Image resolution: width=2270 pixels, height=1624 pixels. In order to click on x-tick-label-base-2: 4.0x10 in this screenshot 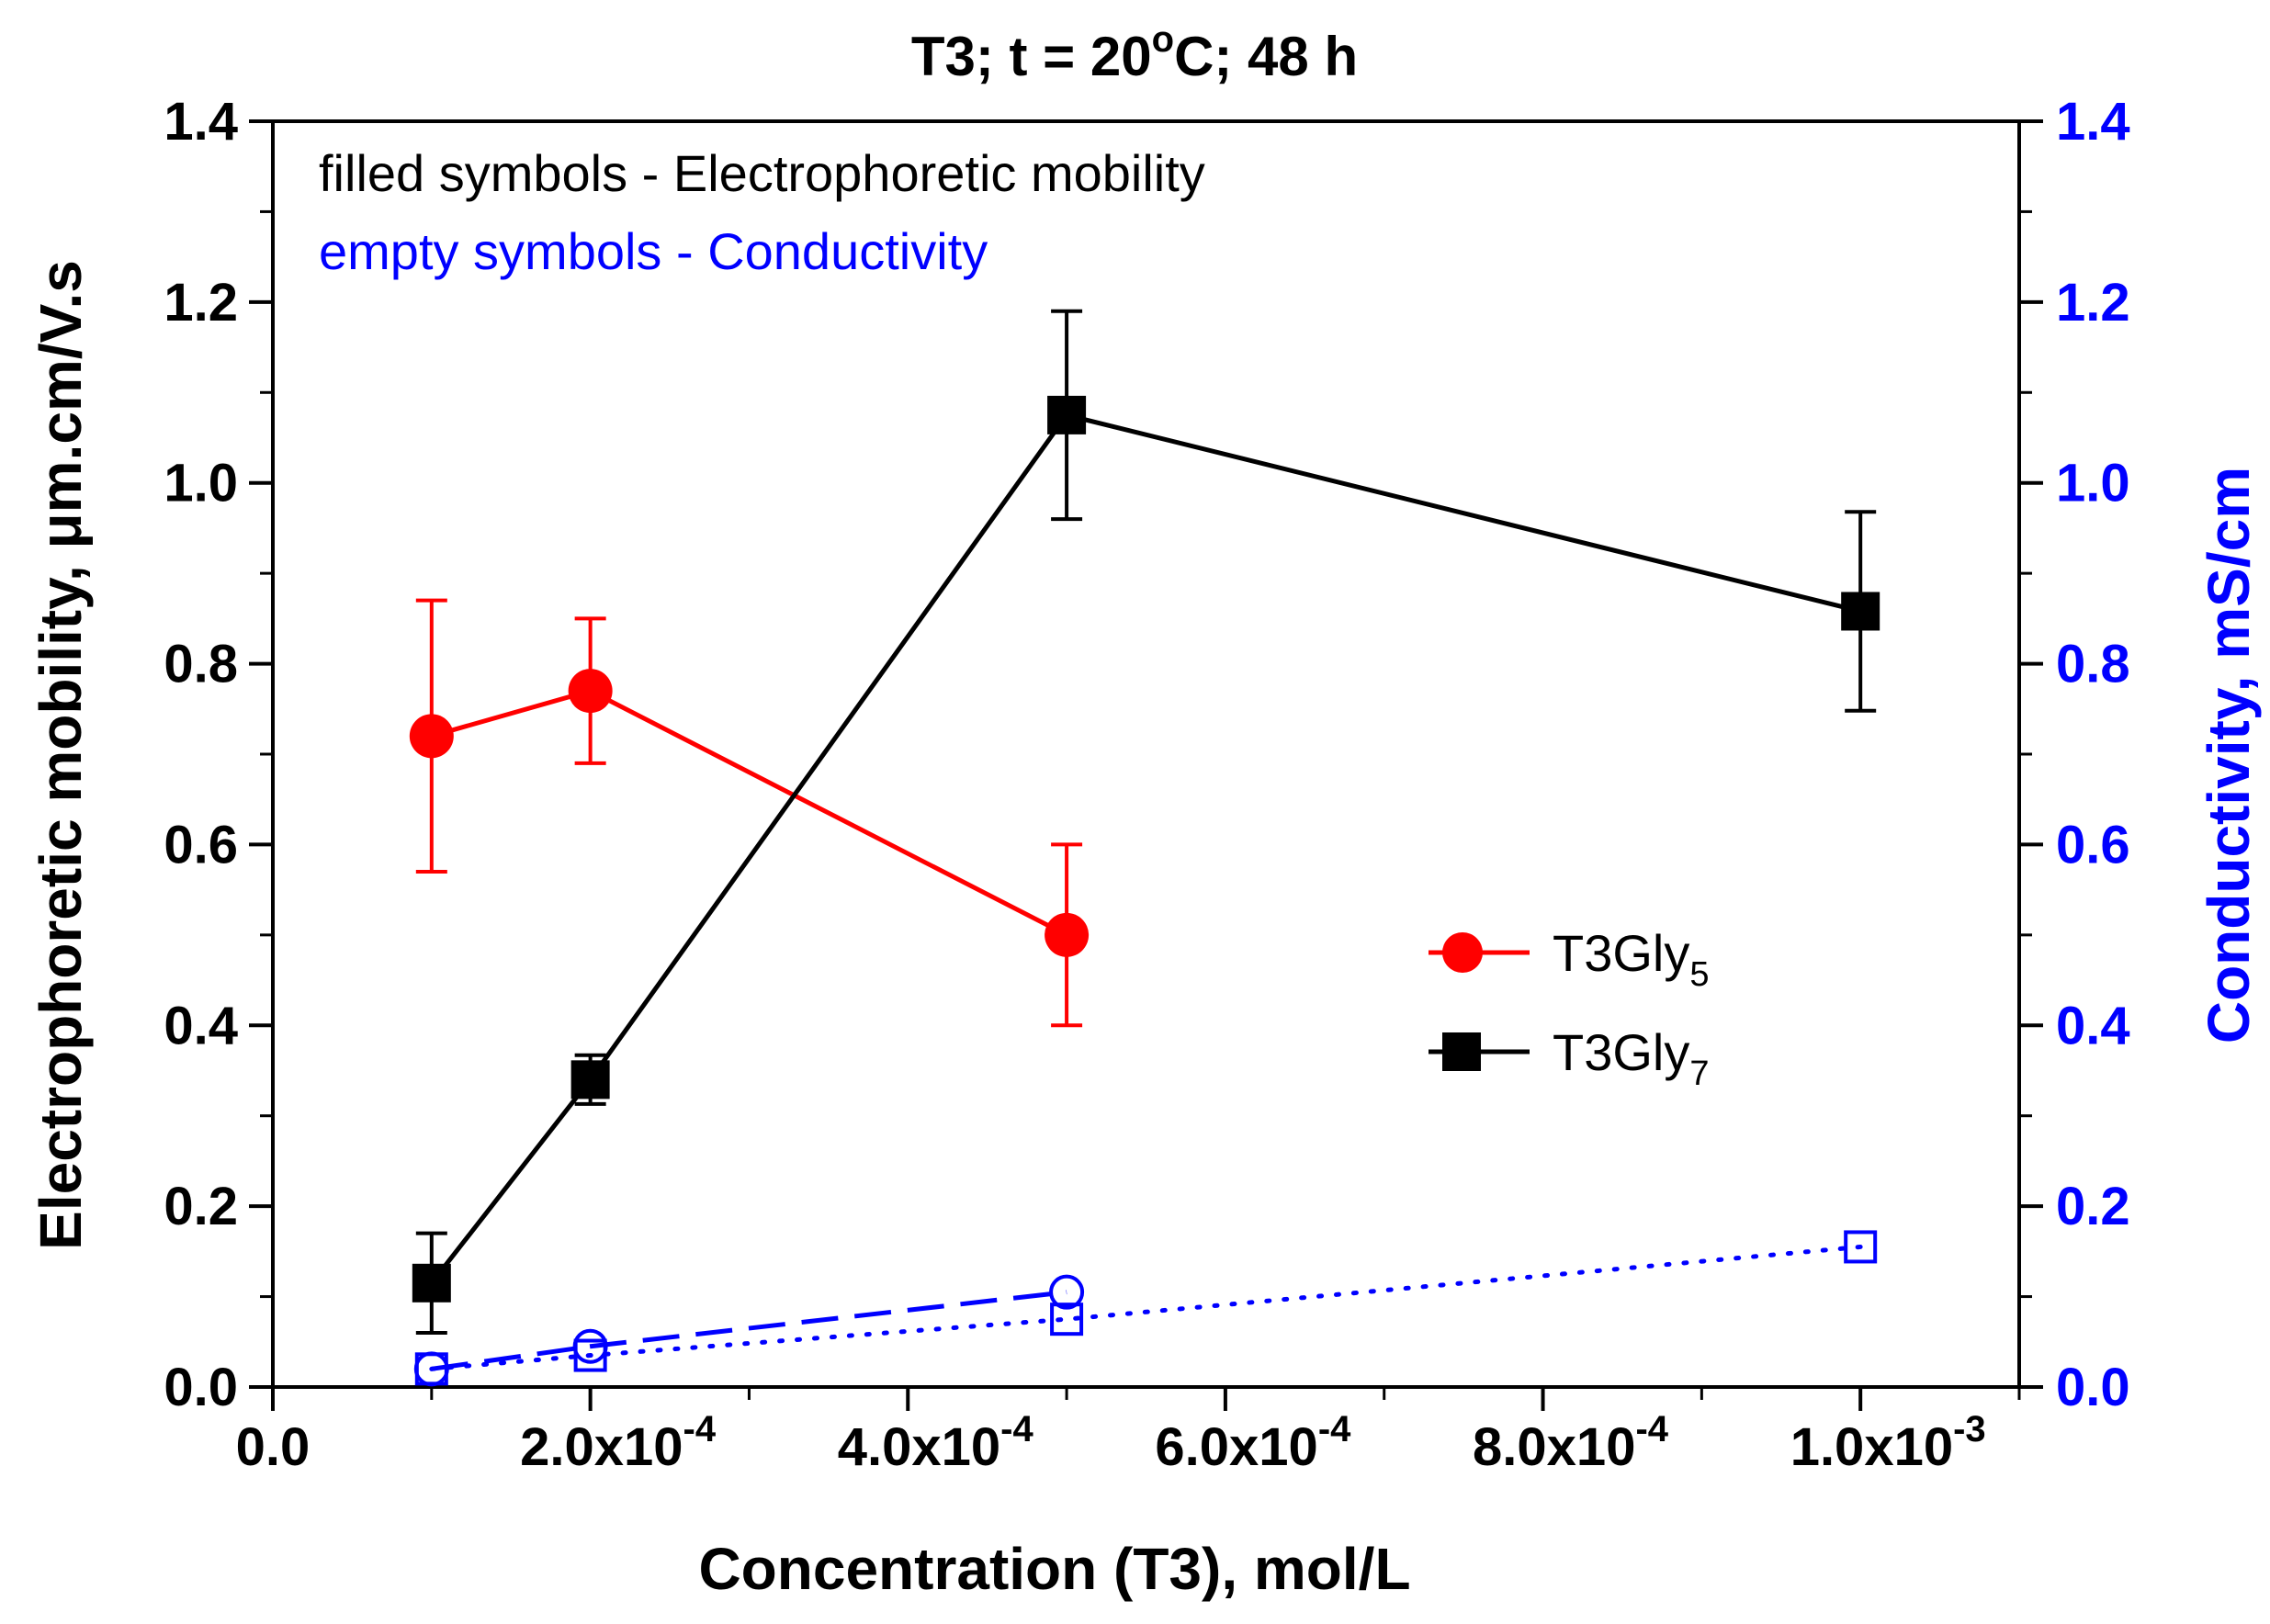, I will do `click(919, 1447)`.